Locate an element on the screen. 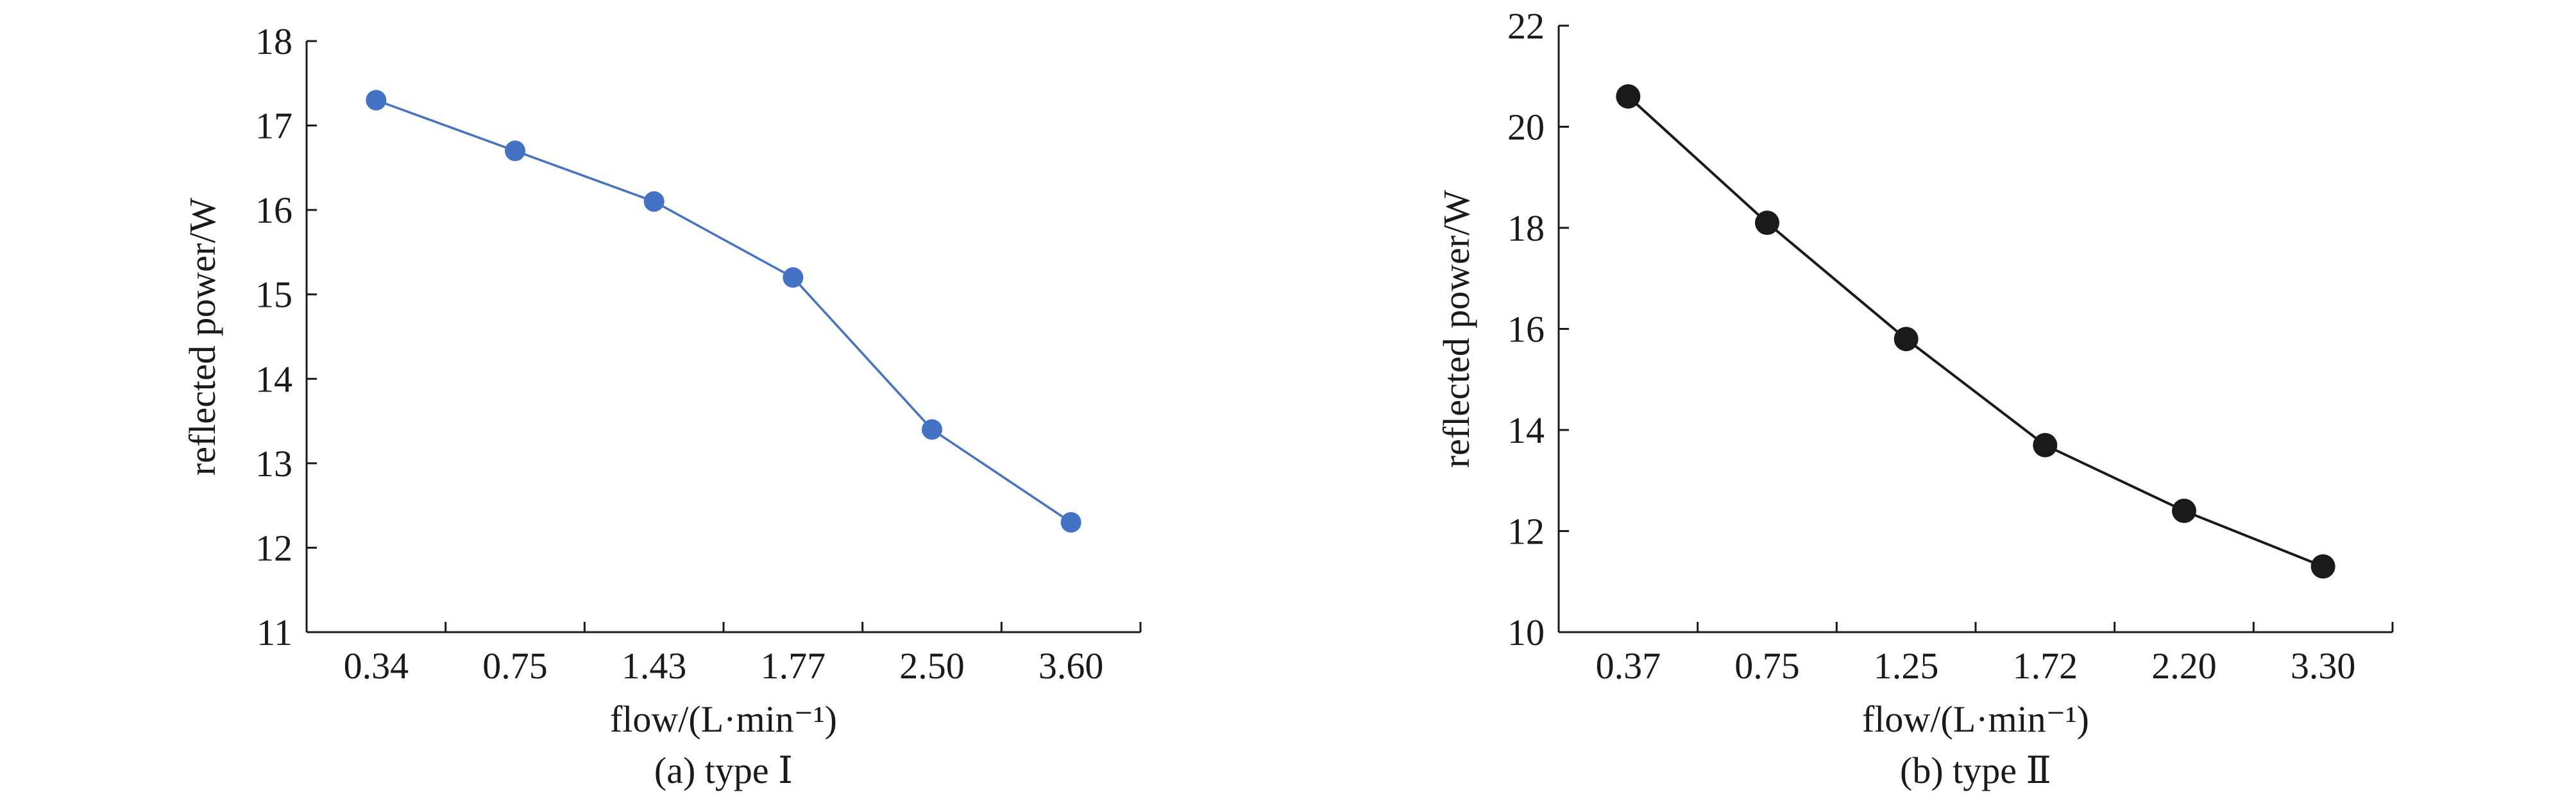  x-tick-label: 1.25 is located at coordinates (1906, 666).